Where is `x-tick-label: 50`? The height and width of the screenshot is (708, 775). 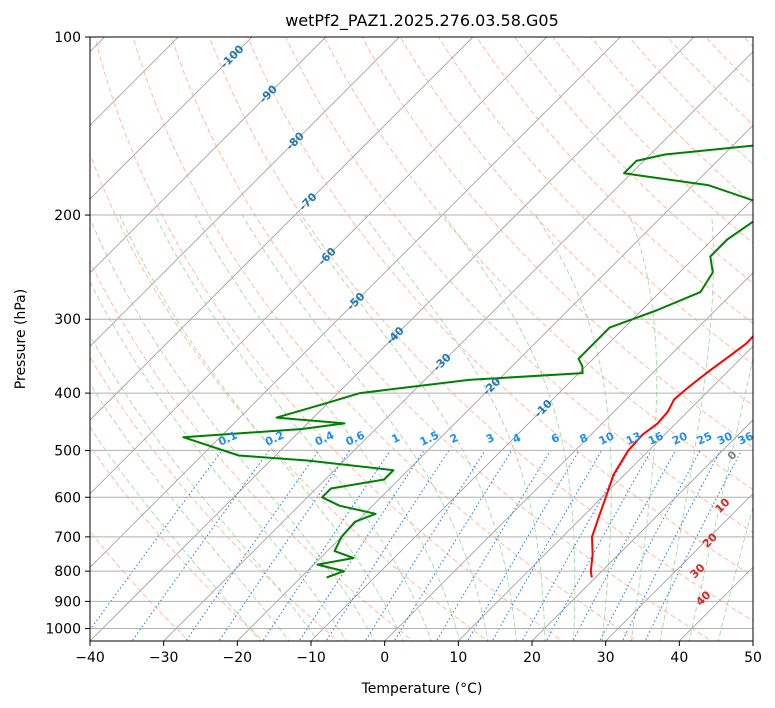
x-tick-label: 50 is located at coordinates (753, 658).